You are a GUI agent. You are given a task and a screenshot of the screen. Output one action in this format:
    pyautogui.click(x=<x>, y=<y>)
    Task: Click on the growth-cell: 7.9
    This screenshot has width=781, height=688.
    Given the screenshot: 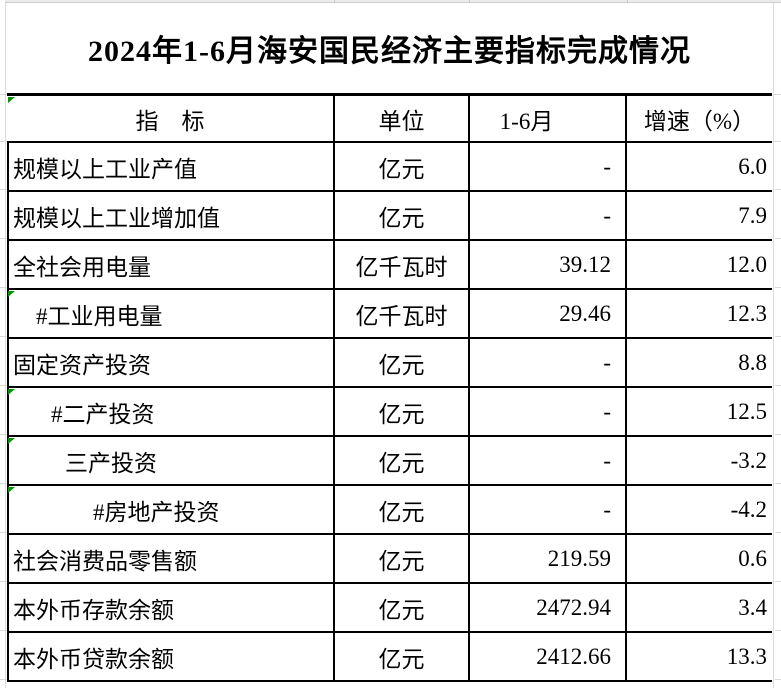 What is the action you would take?
    pyautogui.click(x=752, y=215)
    